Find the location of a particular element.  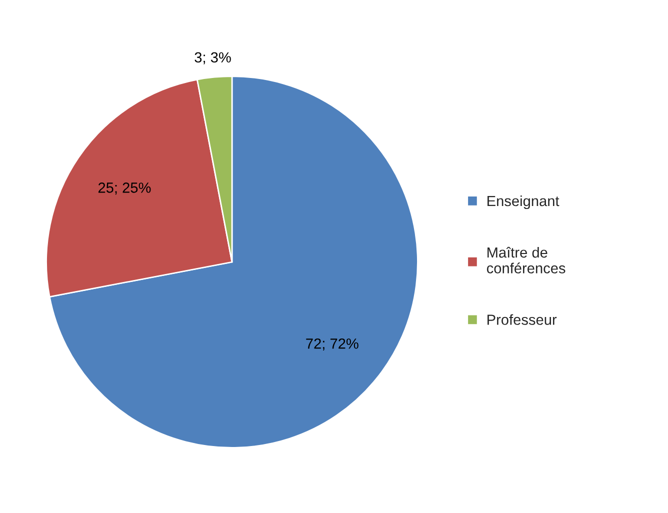

legend-label: Enseignant is located at coordinates (524, 202).